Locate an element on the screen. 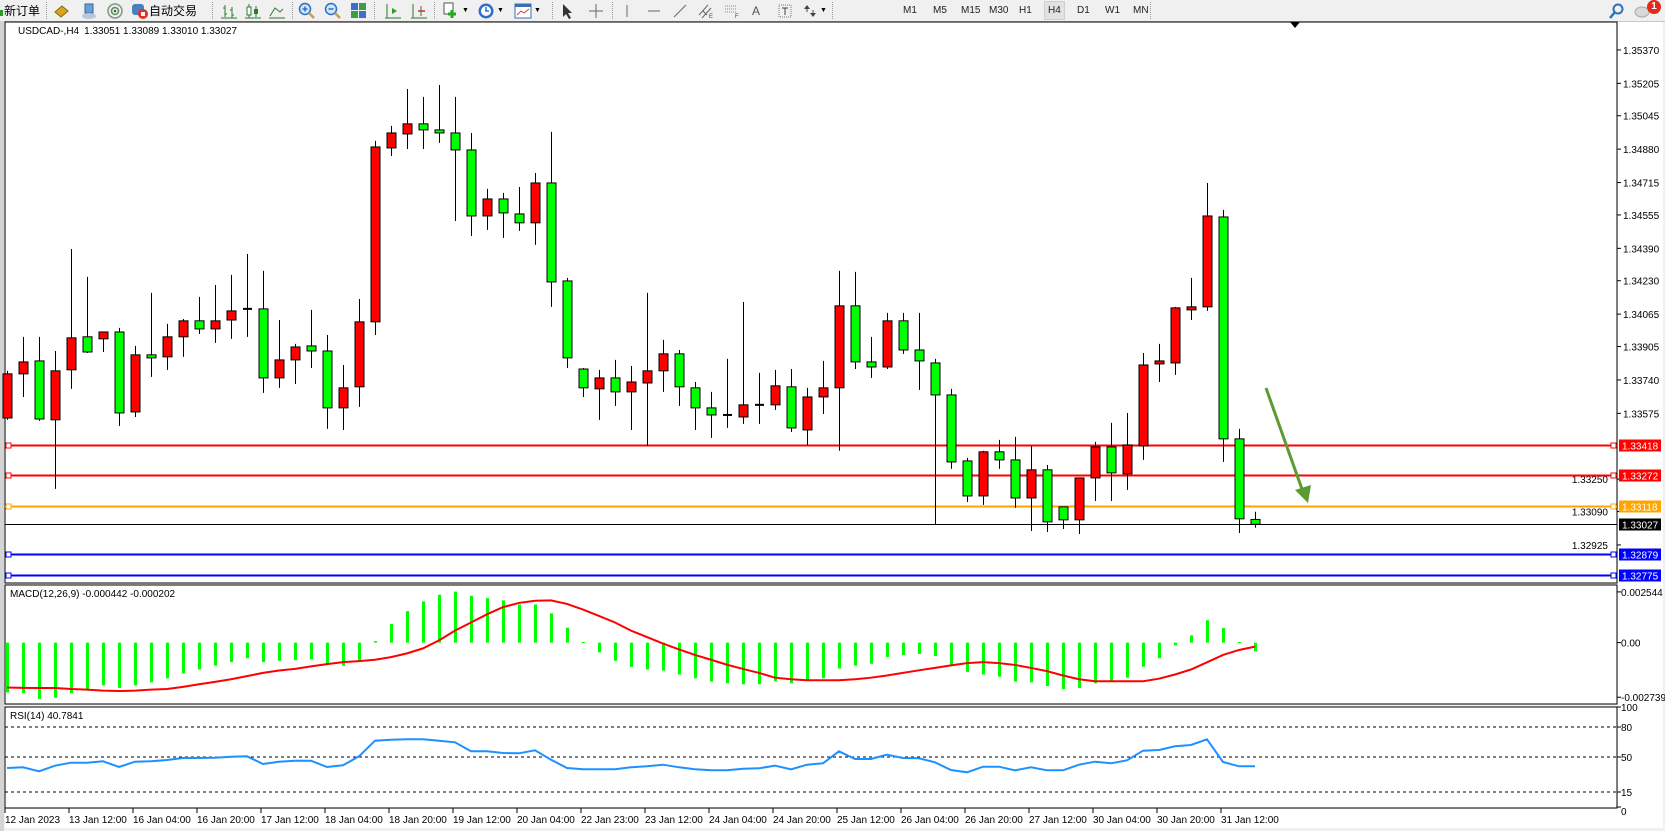 The width and height of the screenshot is (1665, 831). text-label-button is located at coordinates (785, 10).